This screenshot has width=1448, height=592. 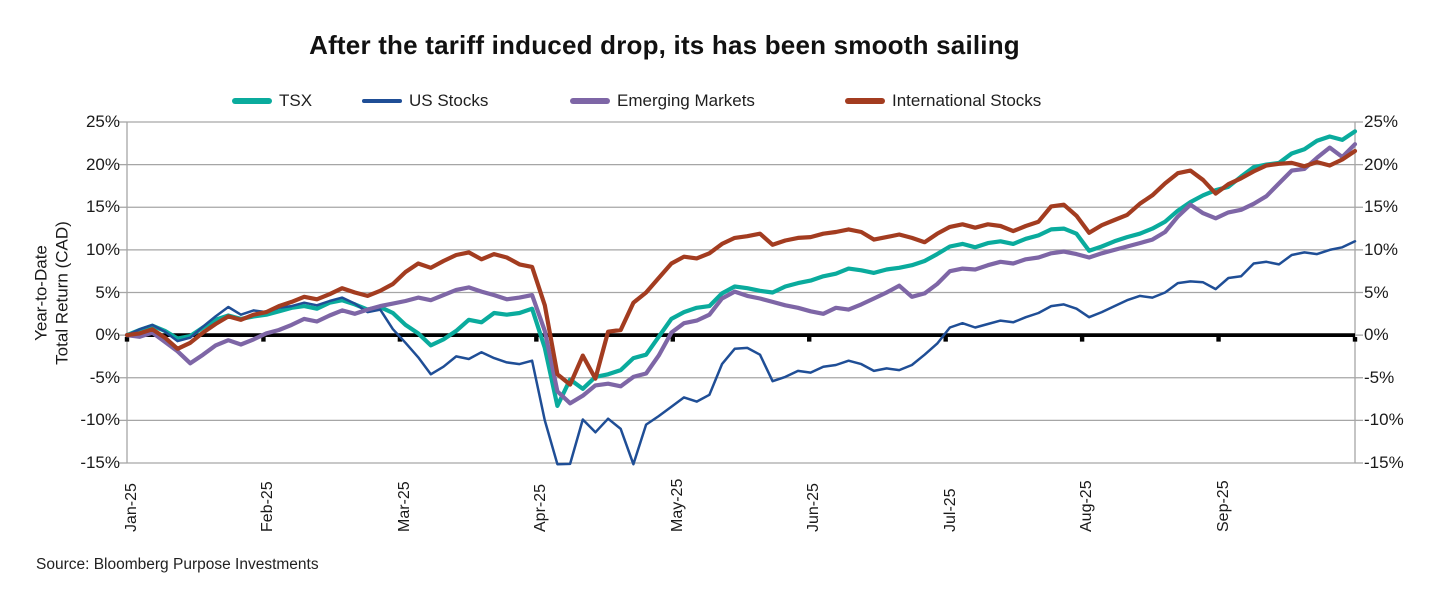 What do you see at coordinates (1376, 335) in the screenshot?
I see `y-tick-label-right: 0%` at bounding box center [1376, 335].